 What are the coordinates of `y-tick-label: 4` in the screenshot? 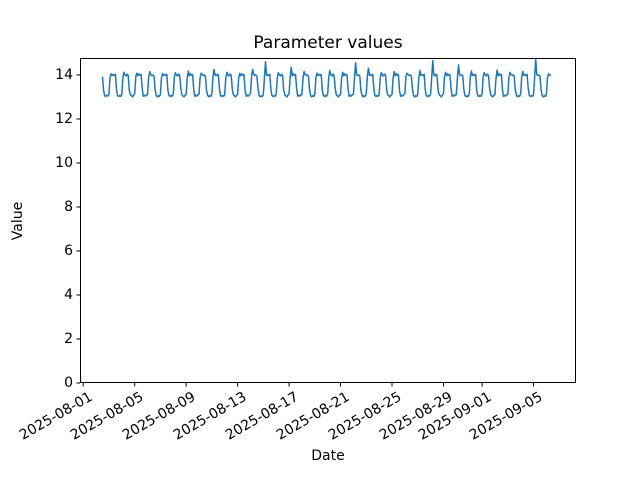 It's located at (68, 294).